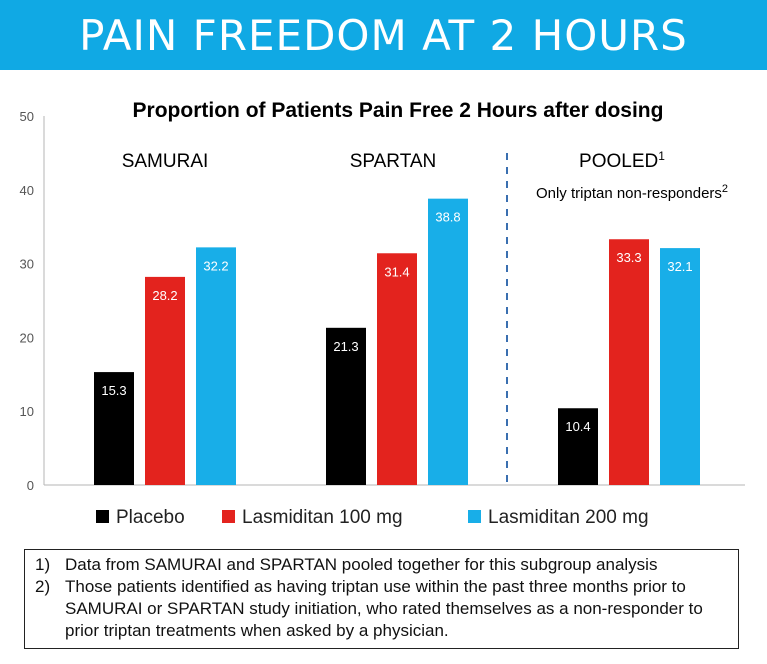 Image resolution: width=767 pixels, height=664 pixels. I want to click on y-tick-label: 40, so click(27, 190).